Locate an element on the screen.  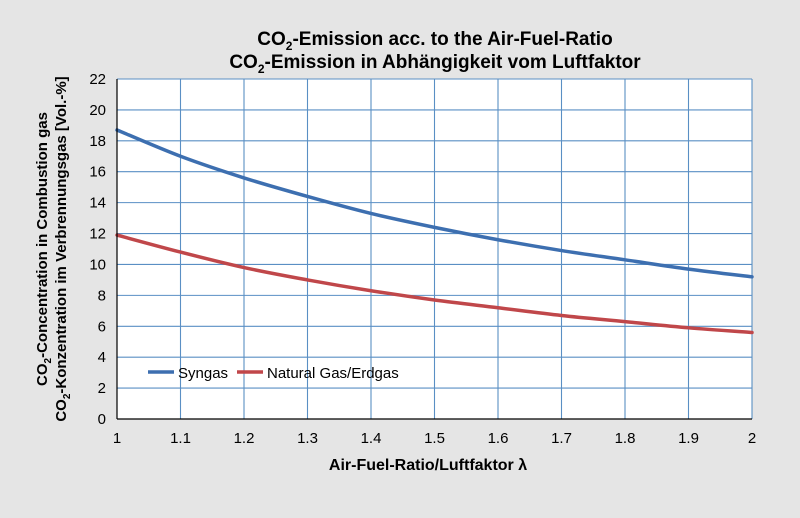
y-tick-label: 14 is located at coordinates (97, 203).